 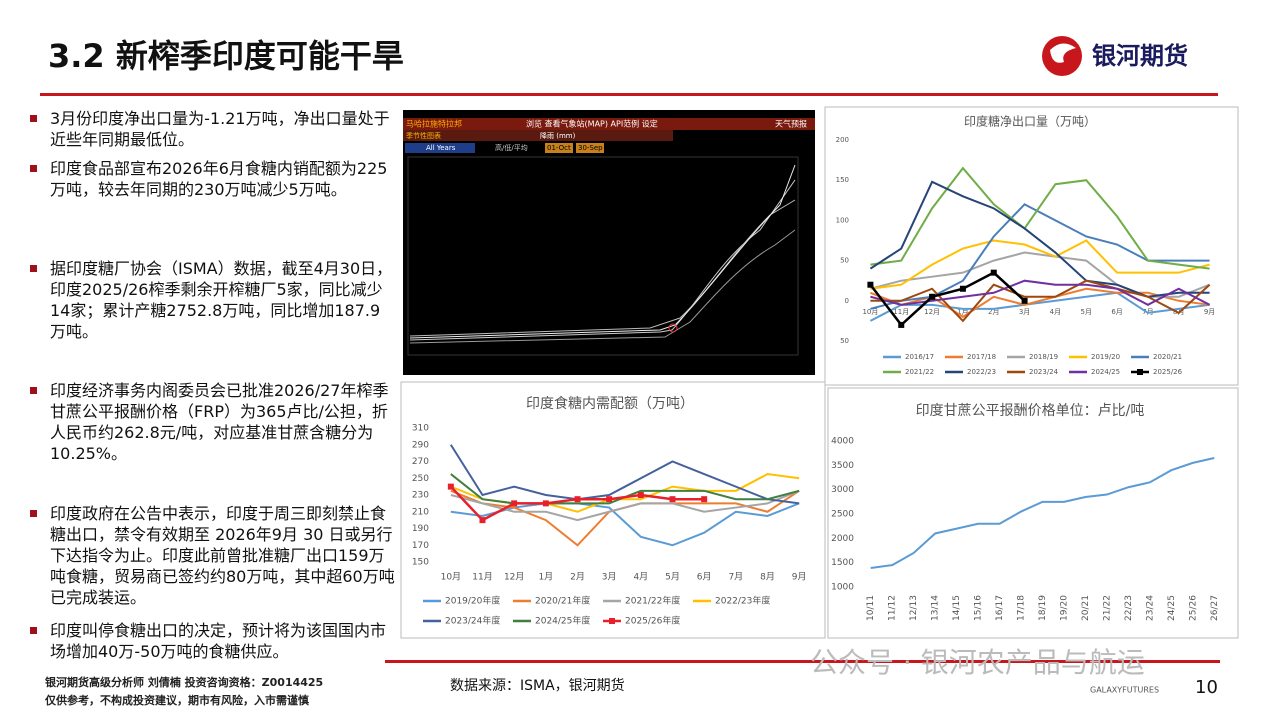 What do you see at coordinates (842, 220) in the screenshot?
I see `y-tick-label: 100` at bounding box center [842, 220].